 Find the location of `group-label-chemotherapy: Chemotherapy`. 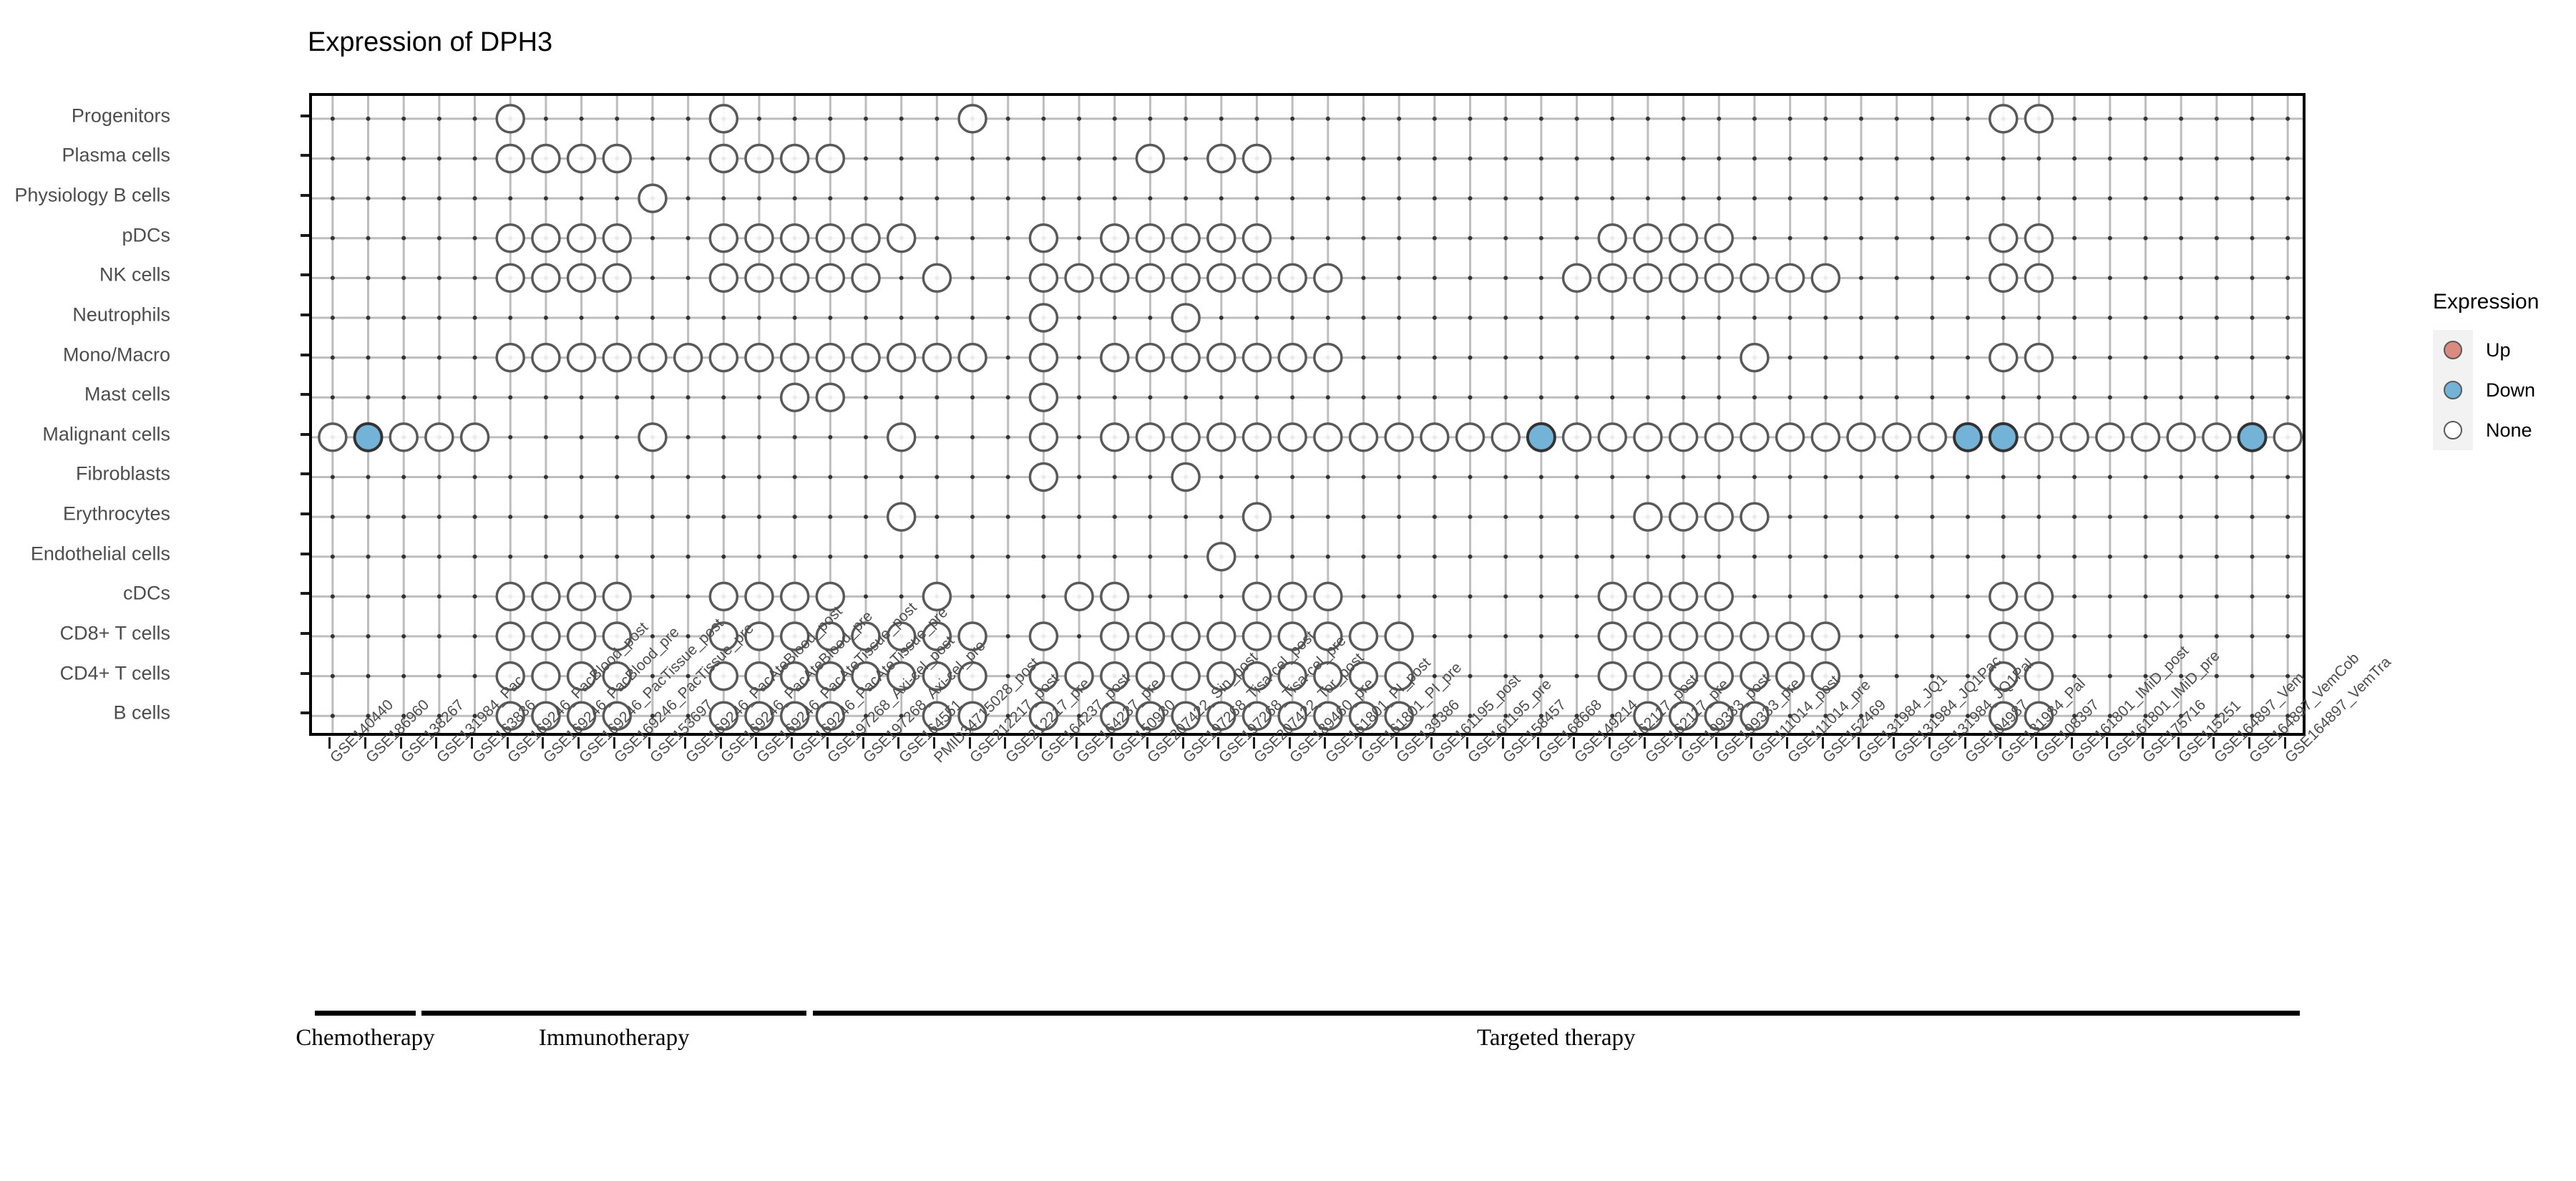

group-label-chemotherapy: Chemotherapy is located at coordinates (365, 1038).